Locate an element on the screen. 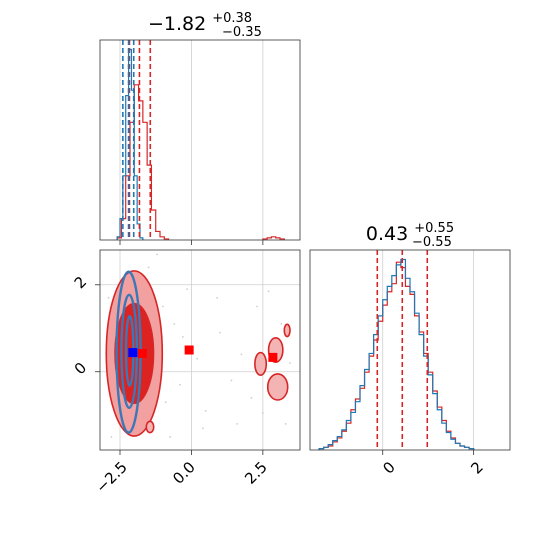  bl-red-contours is located at coordinates (198, 353).